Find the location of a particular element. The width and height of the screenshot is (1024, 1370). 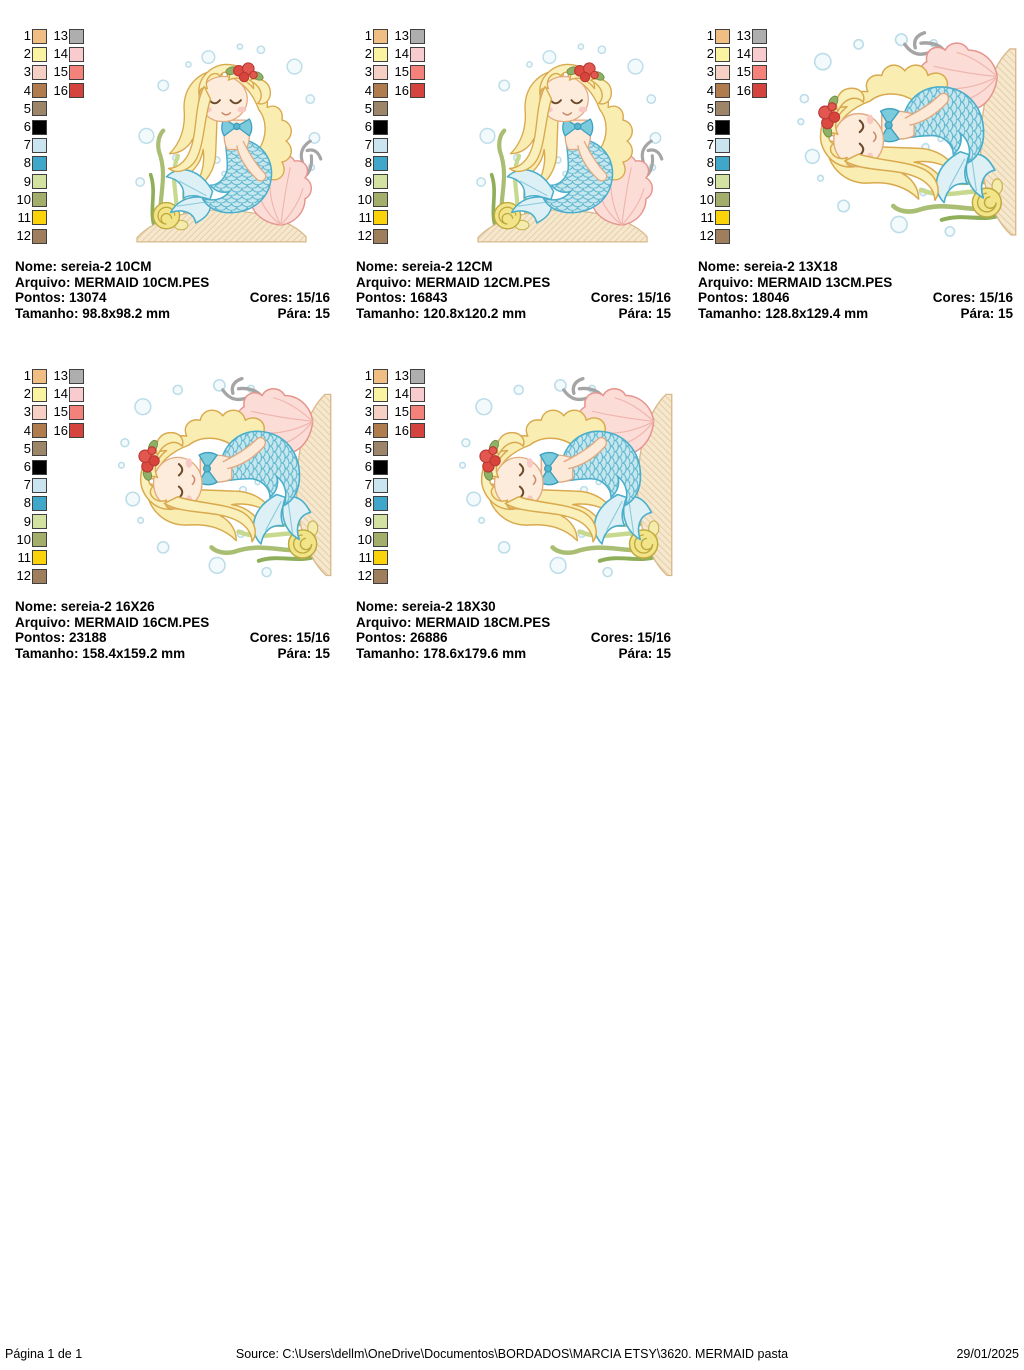

footer-date: 29/01/2025 is located at coordinates (987, 1354).